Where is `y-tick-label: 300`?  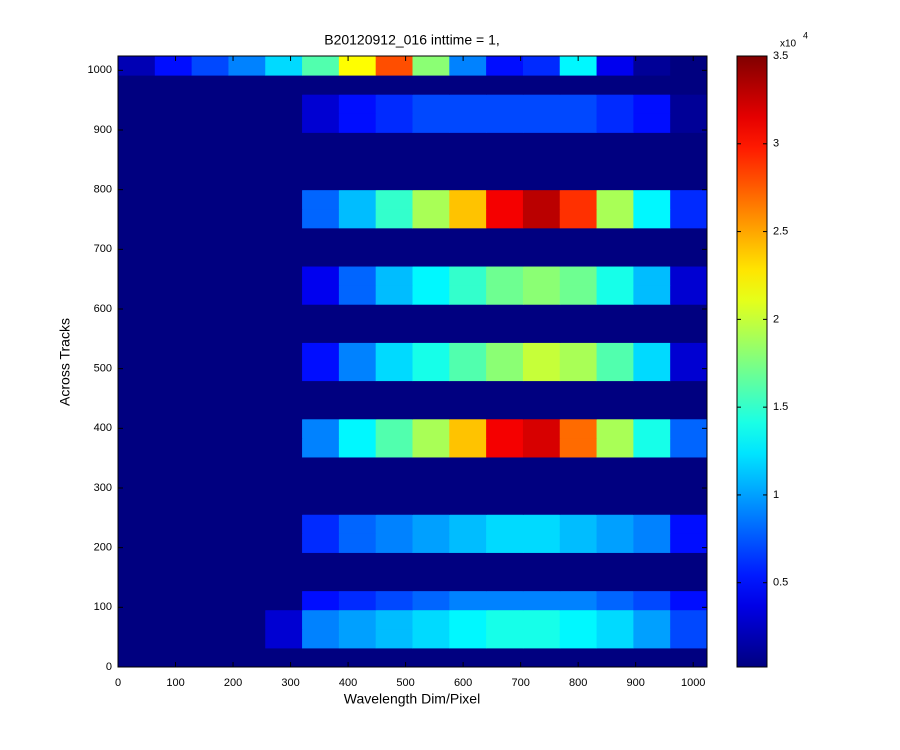 y-tick-label: 300 is located at coordinates (103, 488).